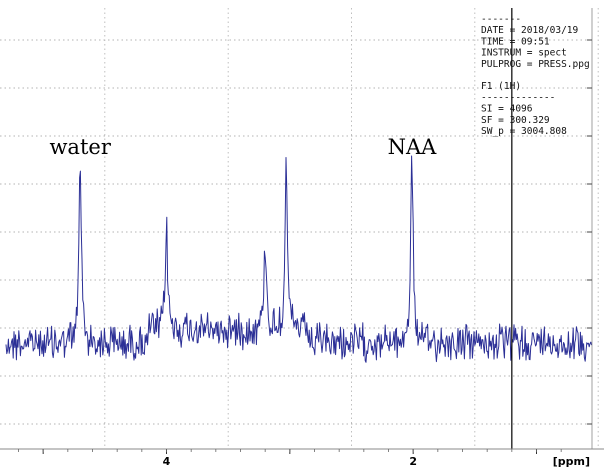  I want to click on parameter-line: -------------, so click(518, 97).